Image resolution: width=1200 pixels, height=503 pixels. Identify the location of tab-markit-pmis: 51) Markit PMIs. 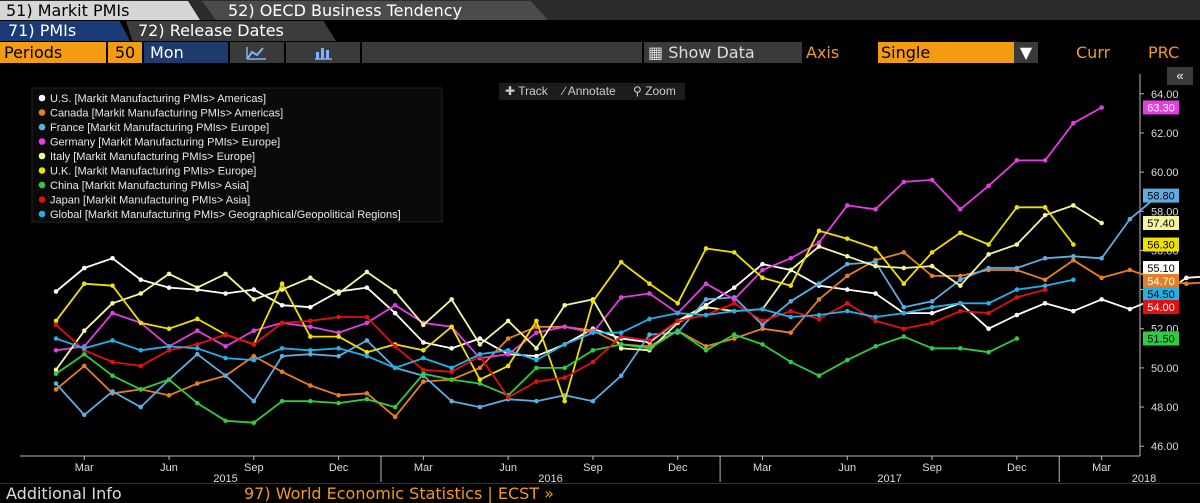
(100, 10).